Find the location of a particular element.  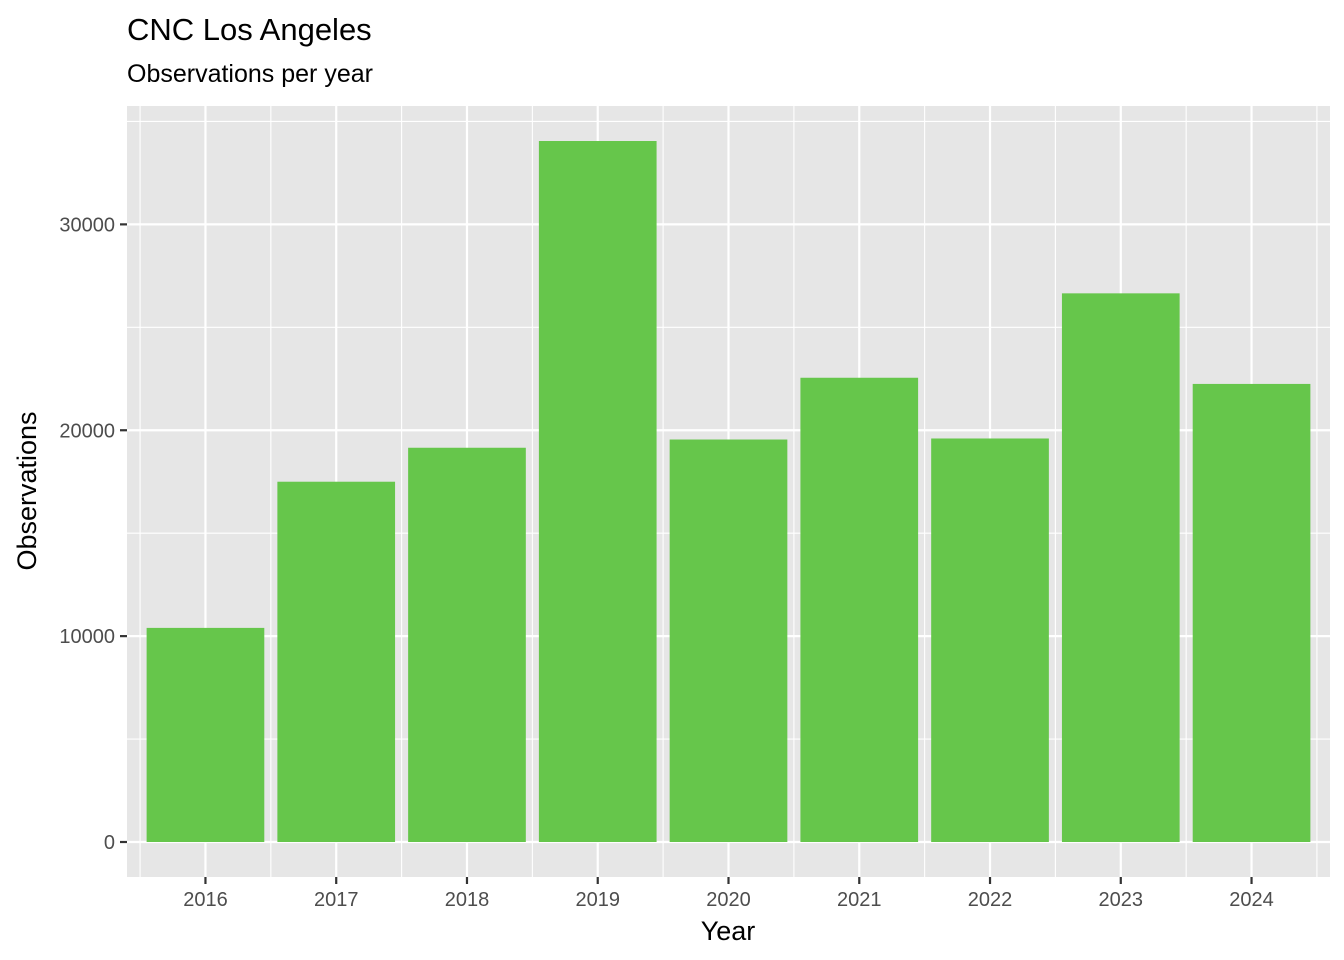

bar-2024 is located at coordinates (1251, 613).